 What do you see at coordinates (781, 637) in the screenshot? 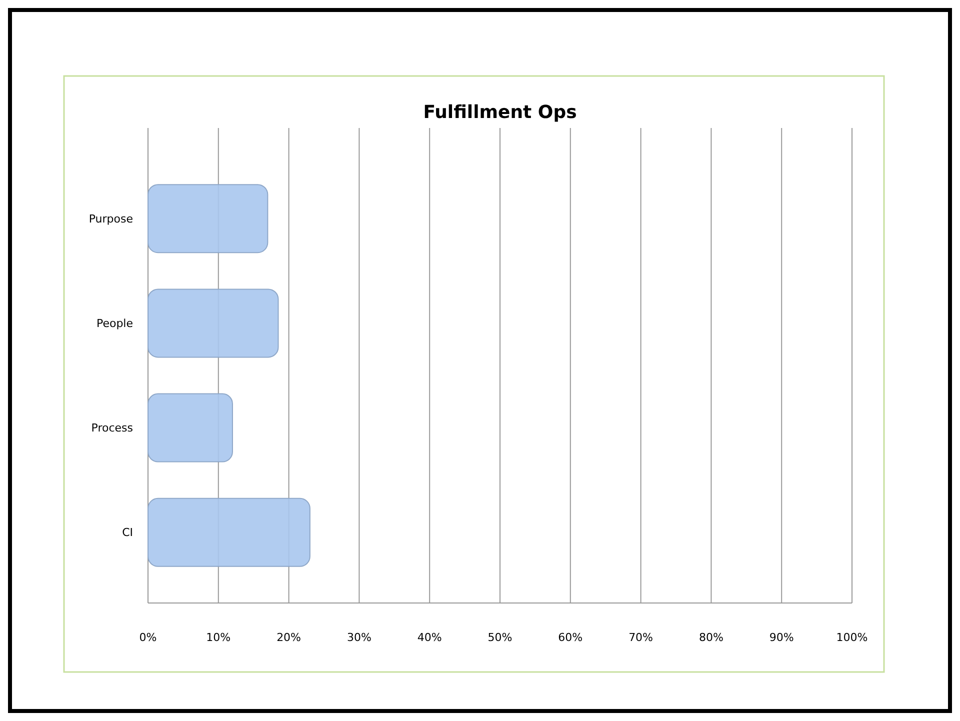
I see `x-tick-label: 90%` at bounding box center [781, 637].